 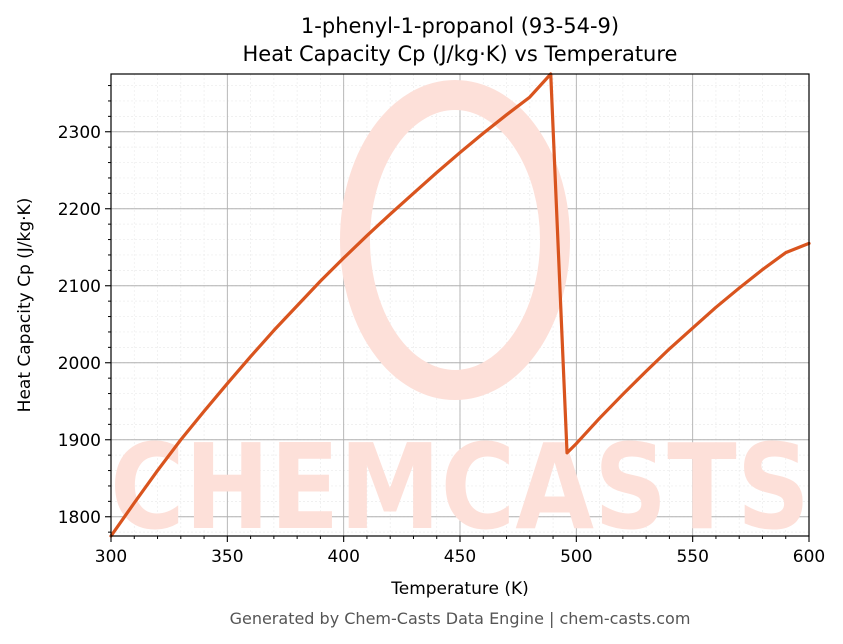 What do you see at coordinates (460, 54) in the screenshot?
I see `chart-subtitle: Heat Capacity Cp (J/kg·K) vs Temperature` at bounding box center [460, 54].